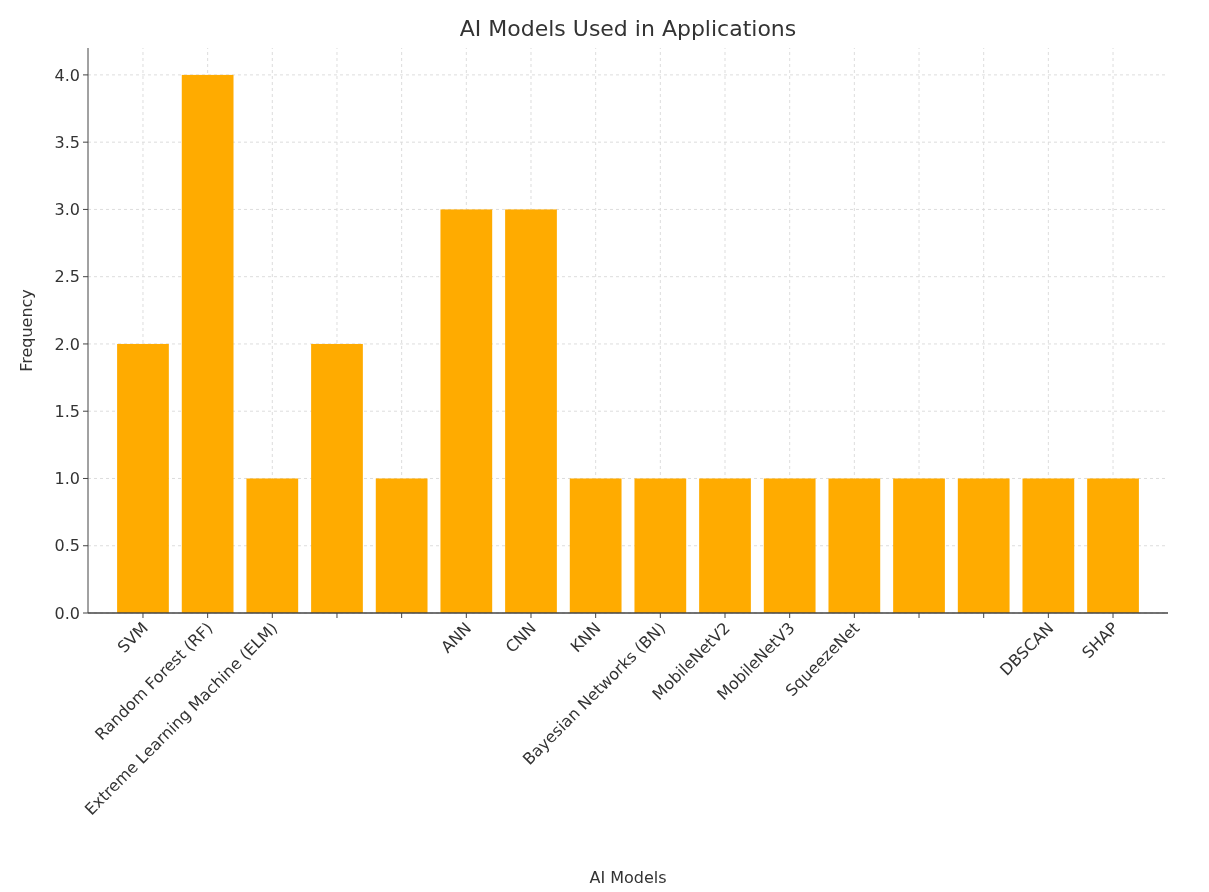 The height and width of the screenshot is (892, 1209). I want to click on y-tick-label: 4.0, so click(67, 75).